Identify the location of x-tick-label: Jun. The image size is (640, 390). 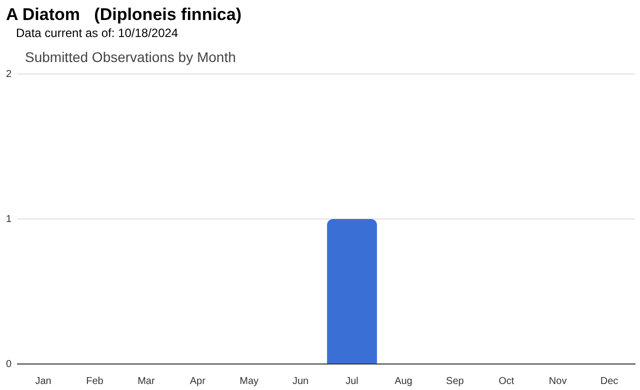
(300, 381).